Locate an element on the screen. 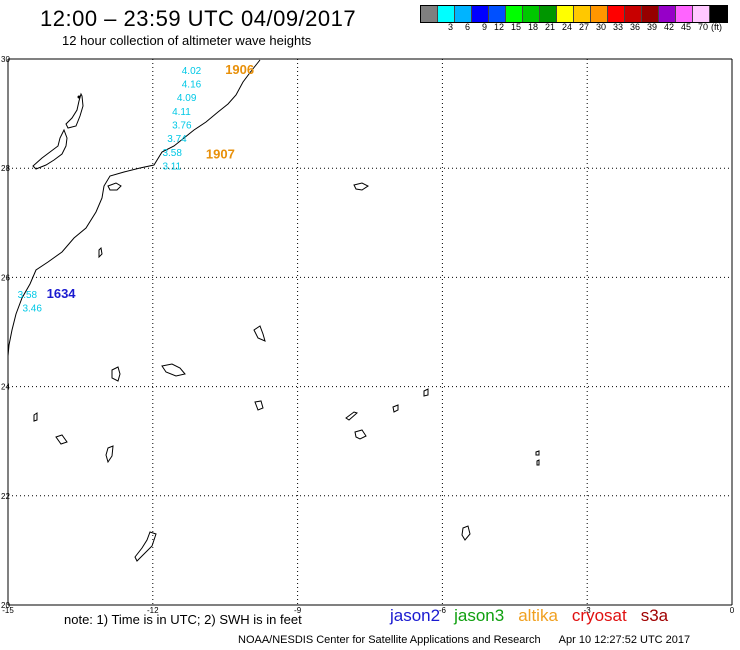 The width and height of the screenshot is (740, 650). page-title: 12:00 – 23:59 UTC 04/09/2017 is located at coordinates (198, 18).